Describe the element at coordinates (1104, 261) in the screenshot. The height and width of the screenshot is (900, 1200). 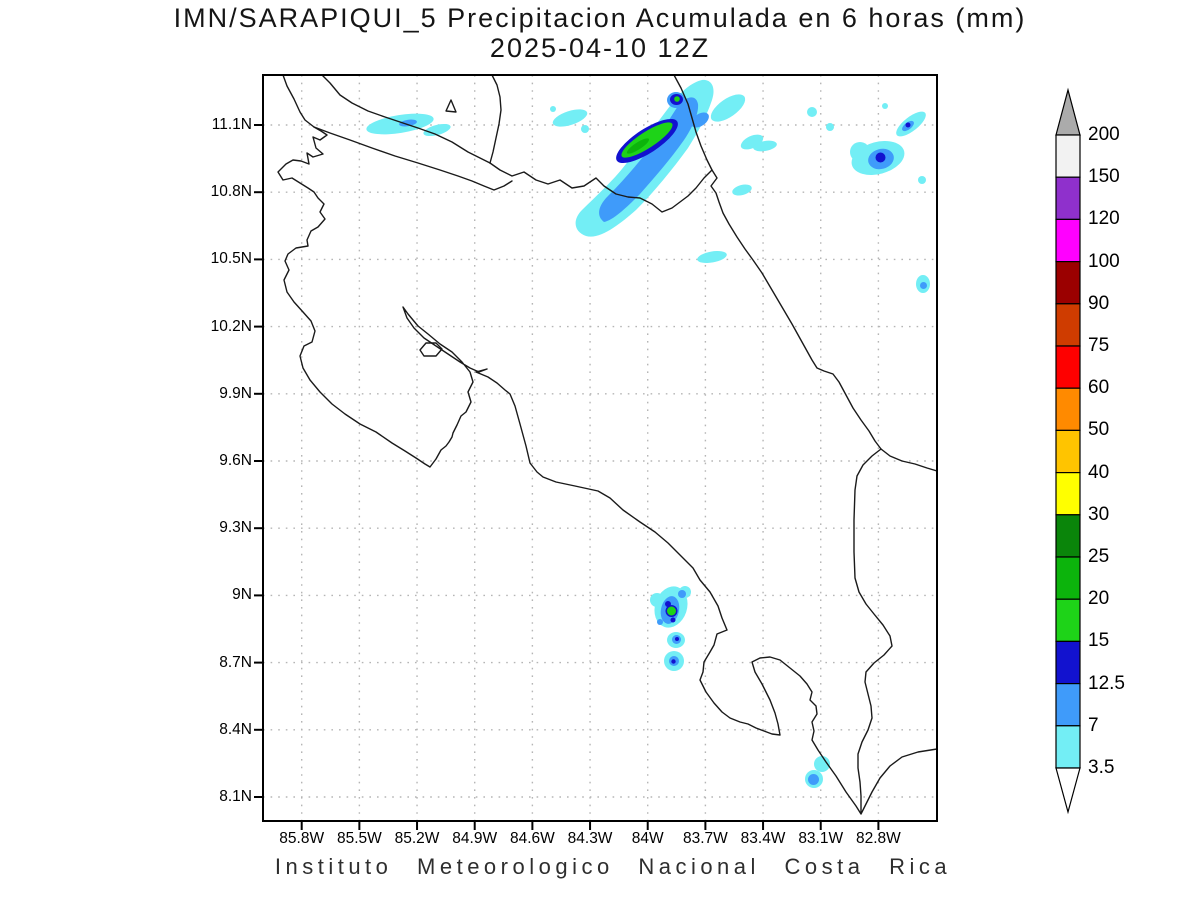
I see `colorbar-level-label: 100` at that location.